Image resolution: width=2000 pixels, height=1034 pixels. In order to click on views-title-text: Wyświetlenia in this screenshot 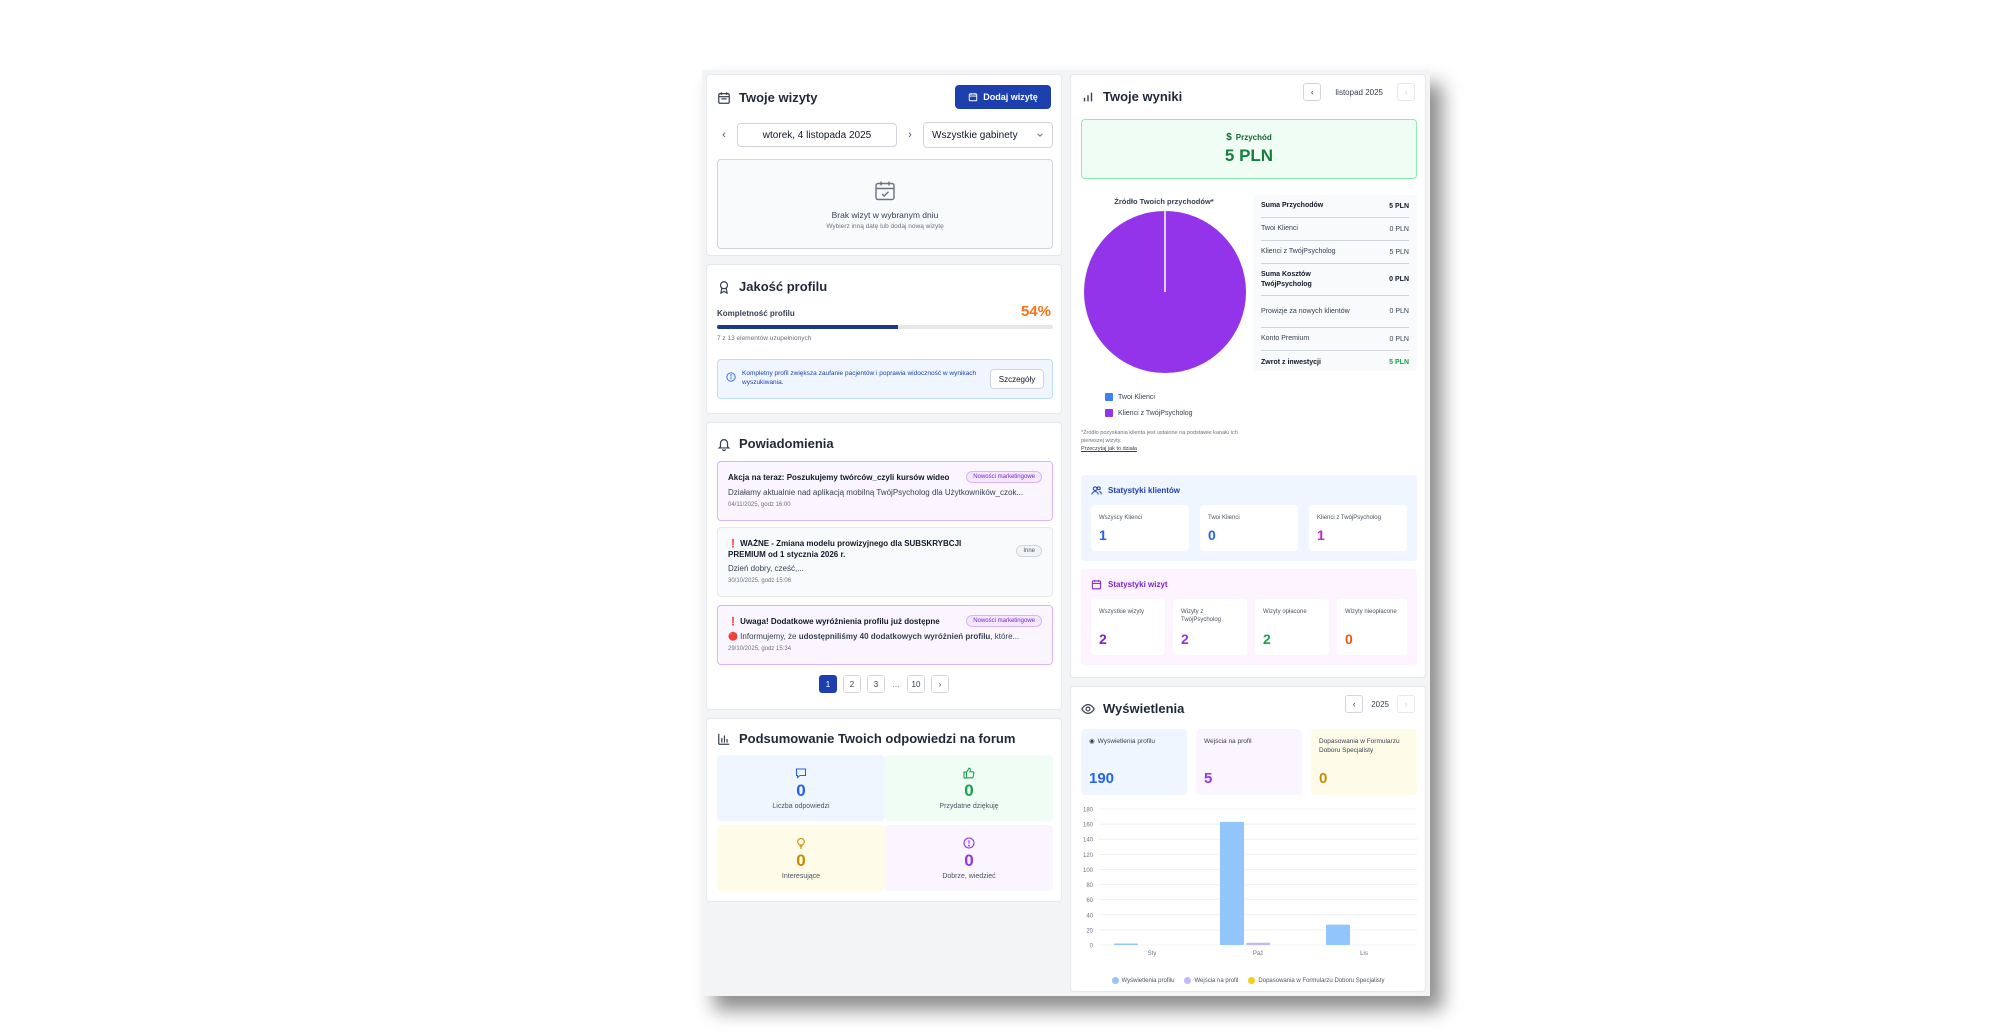, I will do `click(1144, 708)`.